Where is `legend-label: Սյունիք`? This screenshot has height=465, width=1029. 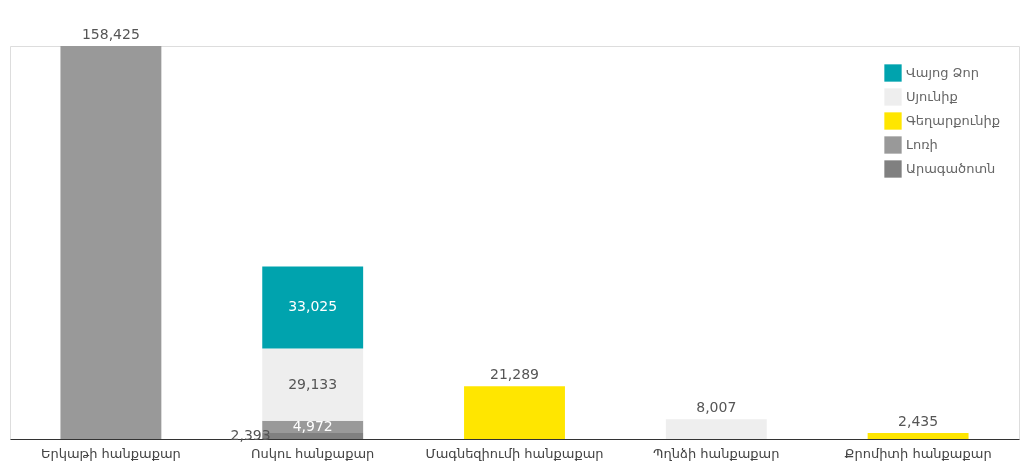
legend-label: Սյունիք is located at coordinates (932, 96).